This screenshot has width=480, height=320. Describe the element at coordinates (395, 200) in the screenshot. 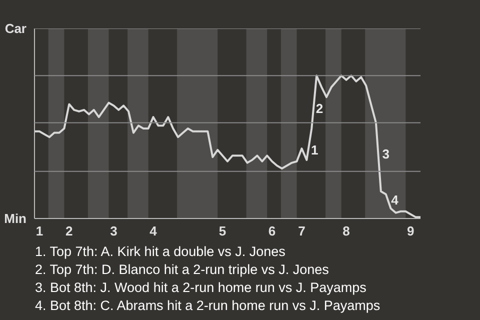

I see `annotation: 4` at that location.